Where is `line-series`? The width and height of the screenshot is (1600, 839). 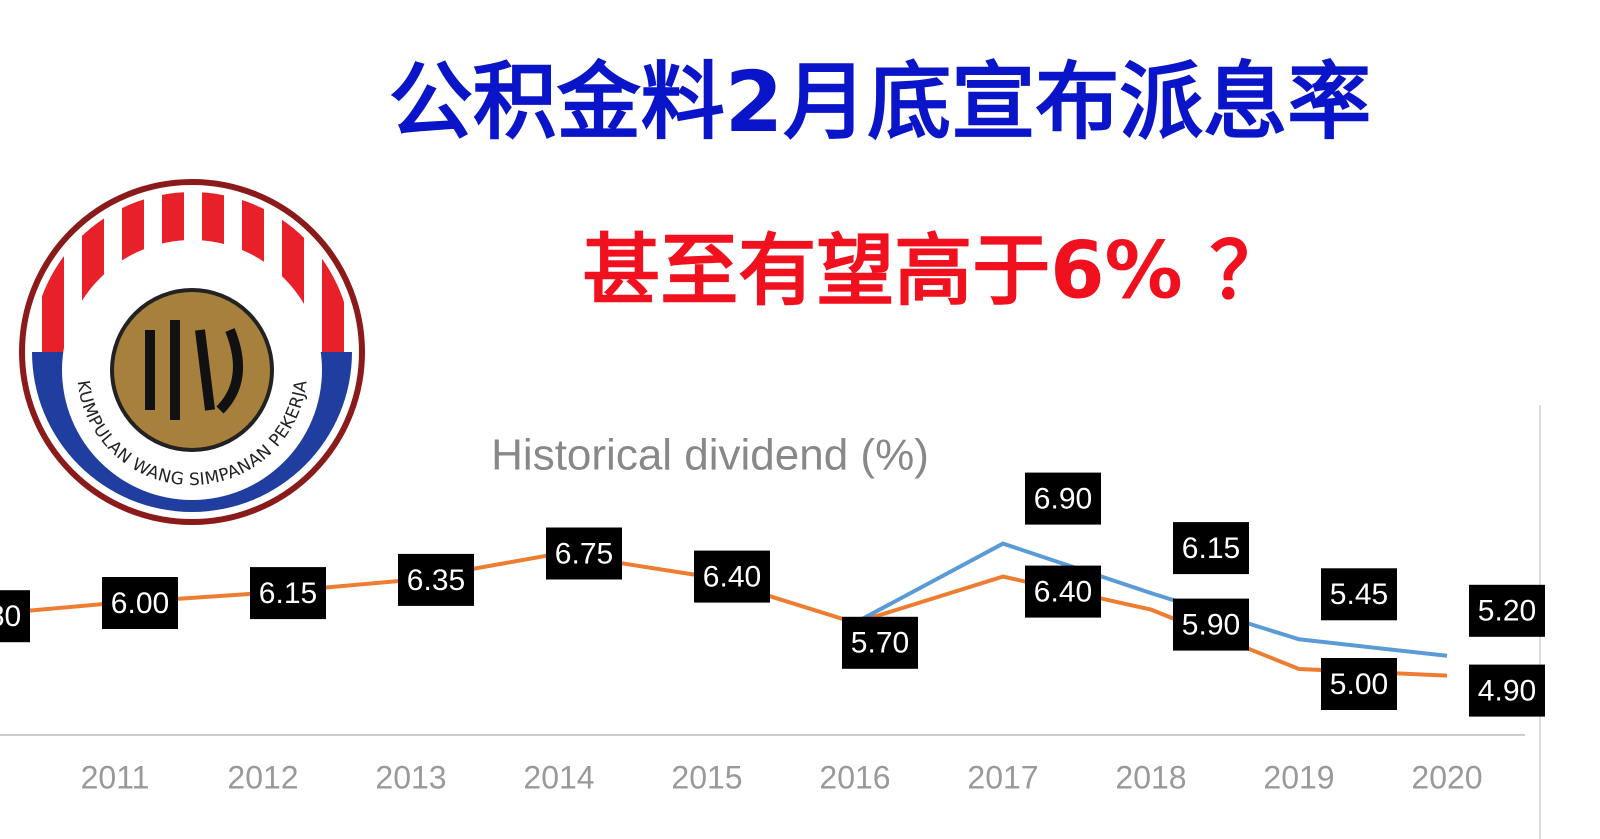
line-series is located at coordinates (1151, 599).